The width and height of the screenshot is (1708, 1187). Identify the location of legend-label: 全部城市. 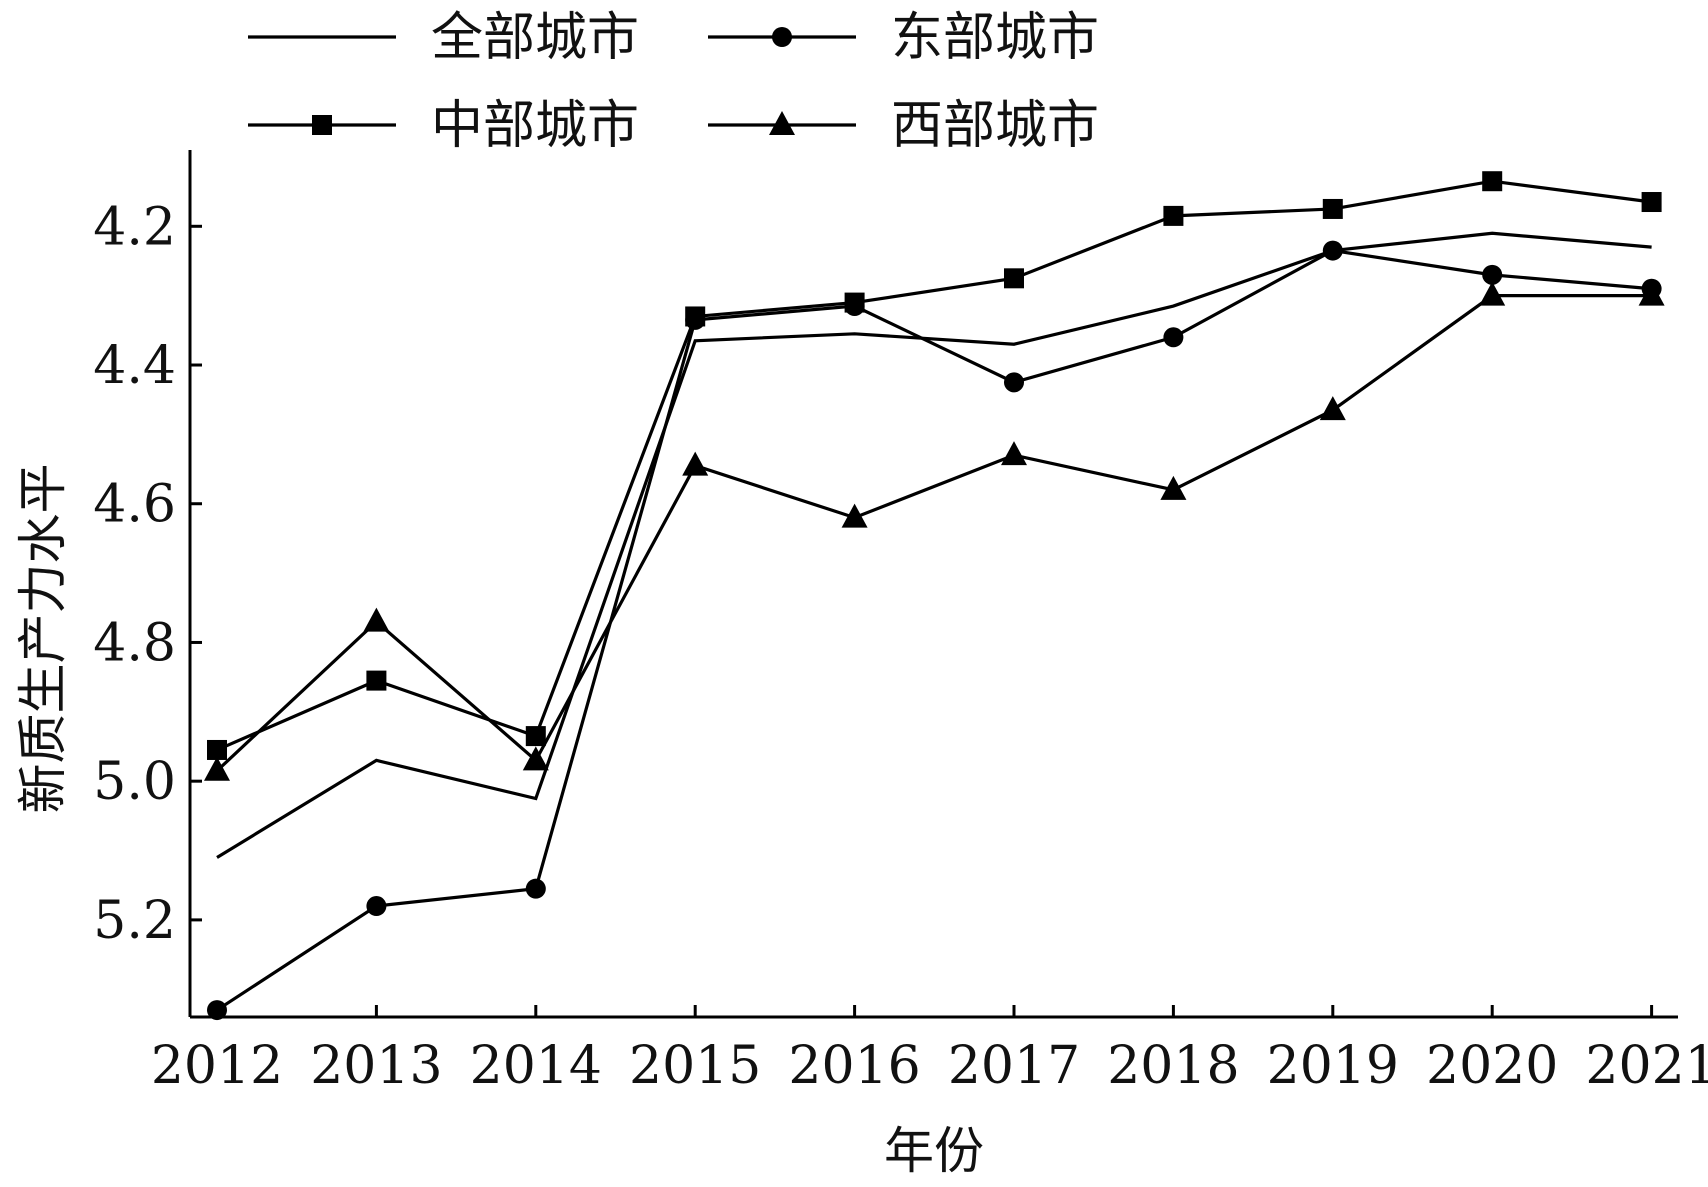
(535, 38).